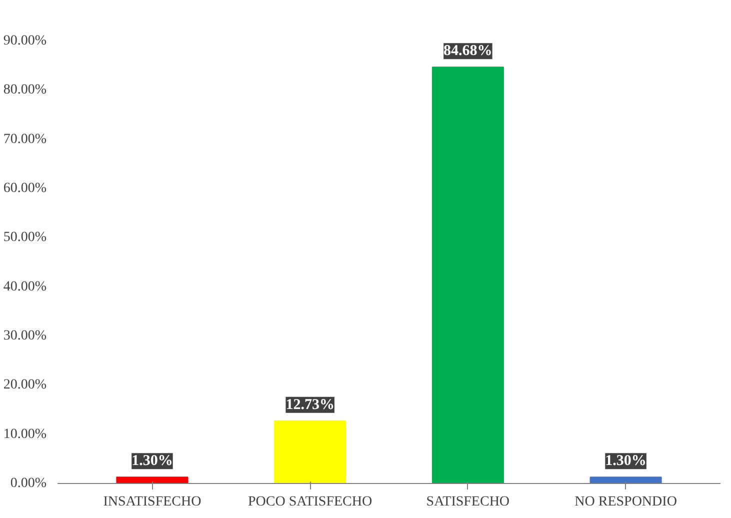 The image size is (731, 518). I want to click on x-tick-label: POCO SATISFECHO, so click(310, 502).